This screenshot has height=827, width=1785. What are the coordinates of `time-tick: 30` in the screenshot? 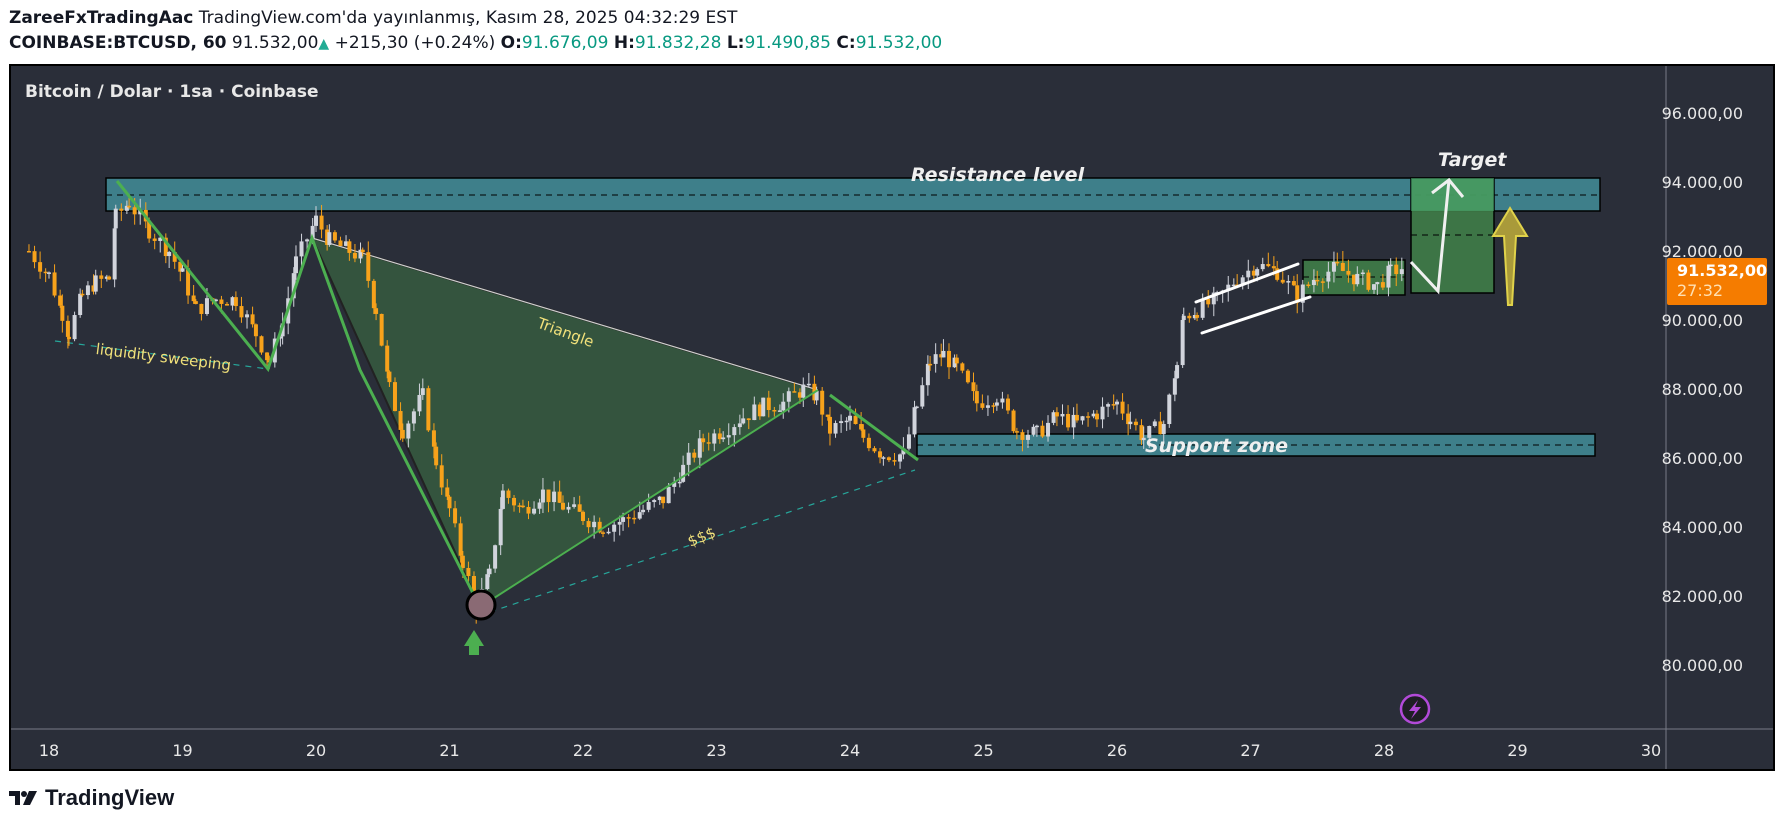 It's located at (1651, 750).